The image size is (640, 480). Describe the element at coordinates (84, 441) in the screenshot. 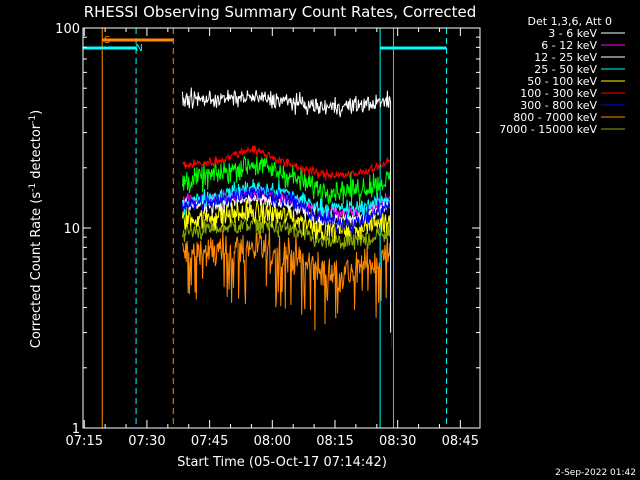

I see `x-tick-label: 07:15` at that location.